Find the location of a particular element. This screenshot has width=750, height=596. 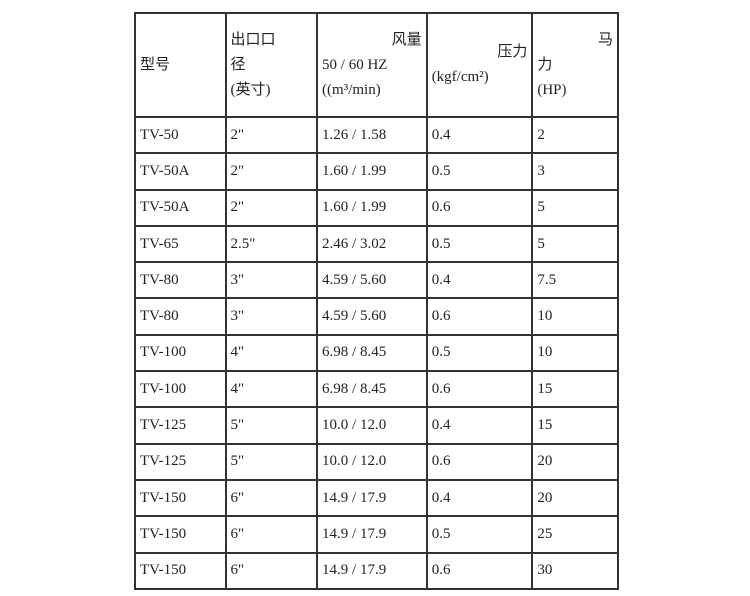

table-row: TV-50 2" 1.26 / 1.58 0.4 2 is located at coordinates (376, 135).